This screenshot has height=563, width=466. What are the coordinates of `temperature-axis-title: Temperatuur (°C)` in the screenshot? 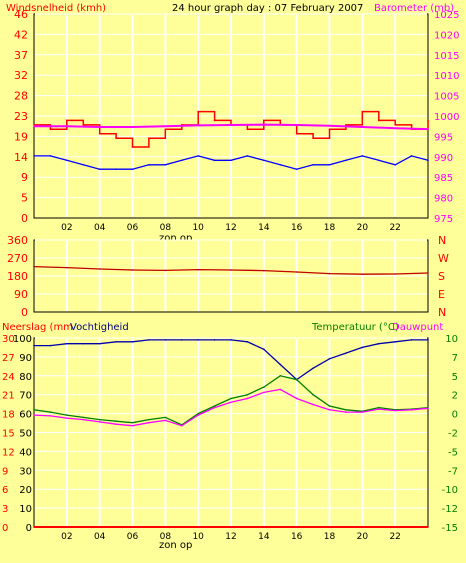 It's located at (355, 327).